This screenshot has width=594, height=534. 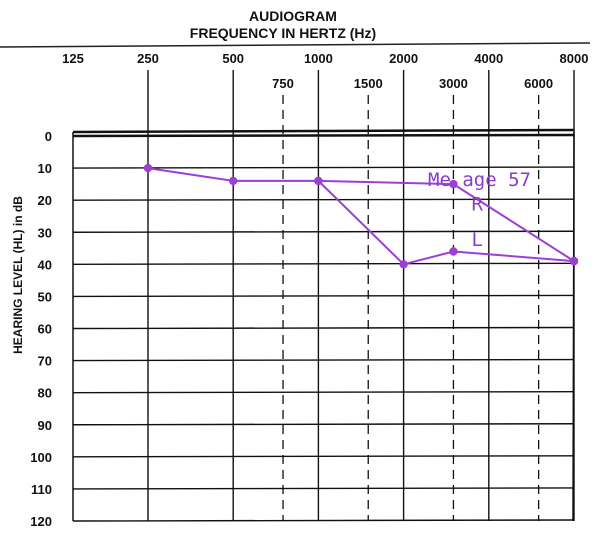 What do you see at coordinates (323, 231) in the screenshot?
I see `grid-line-30db` at bounding box center [323, 231].